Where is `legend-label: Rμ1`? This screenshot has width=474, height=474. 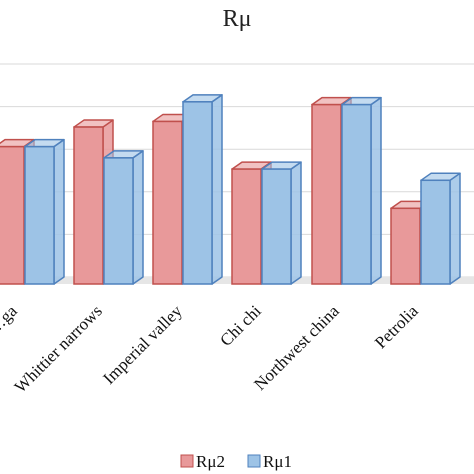
legend-label: Rμ1 is located at coordinates (277, 461).